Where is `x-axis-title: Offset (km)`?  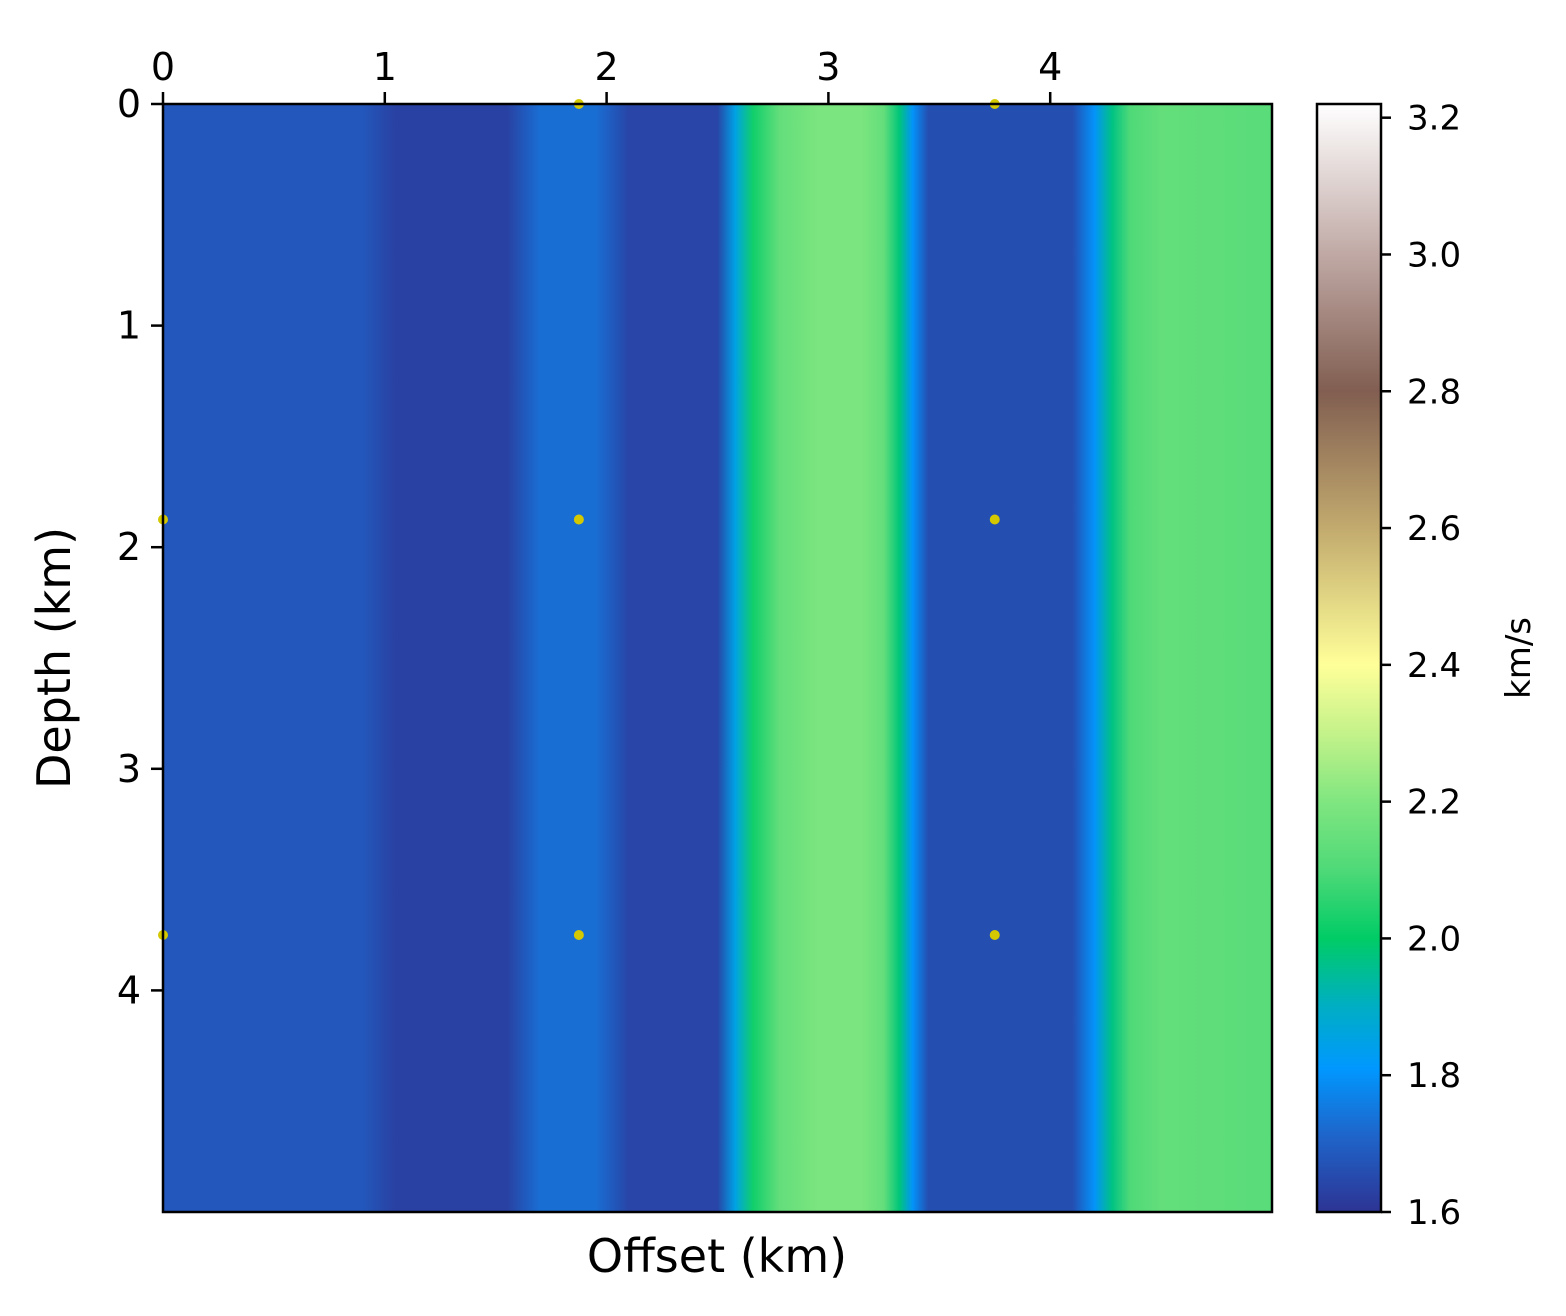 x-axis-title: Offset (km) is located at coordinates (717, 1256).